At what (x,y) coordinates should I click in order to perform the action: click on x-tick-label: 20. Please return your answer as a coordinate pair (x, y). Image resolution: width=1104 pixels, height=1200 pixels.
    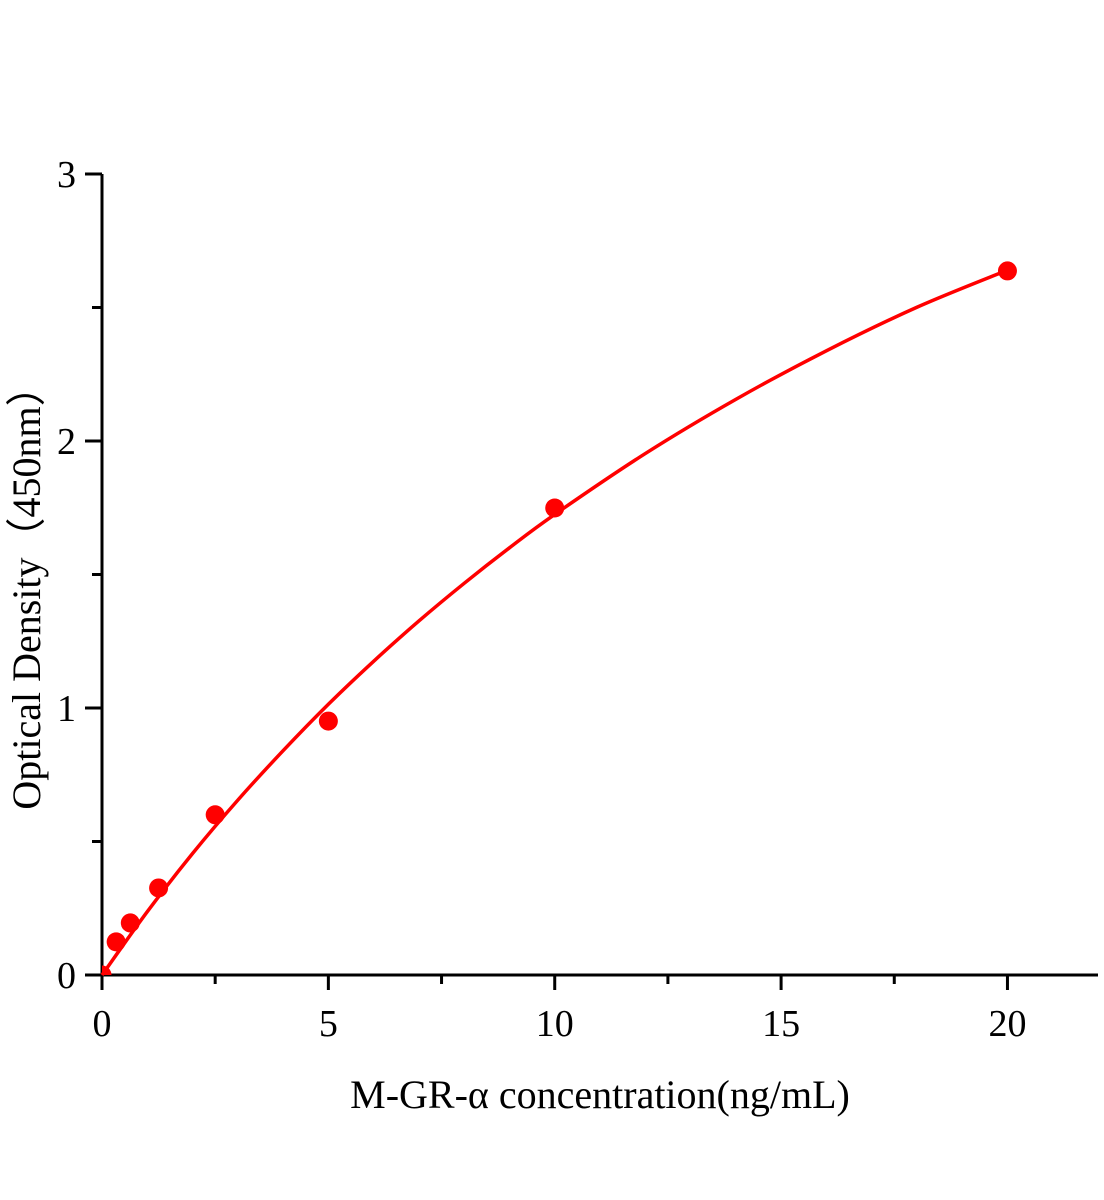
    Looking at the image, I should click on (1007, 1024).